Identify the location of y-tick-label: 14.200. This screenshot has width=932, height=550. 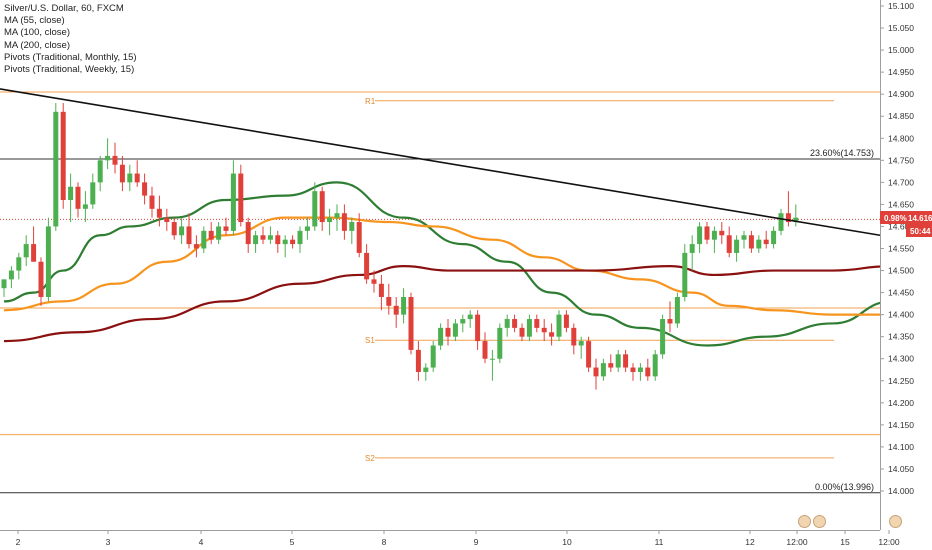
(901, 403).